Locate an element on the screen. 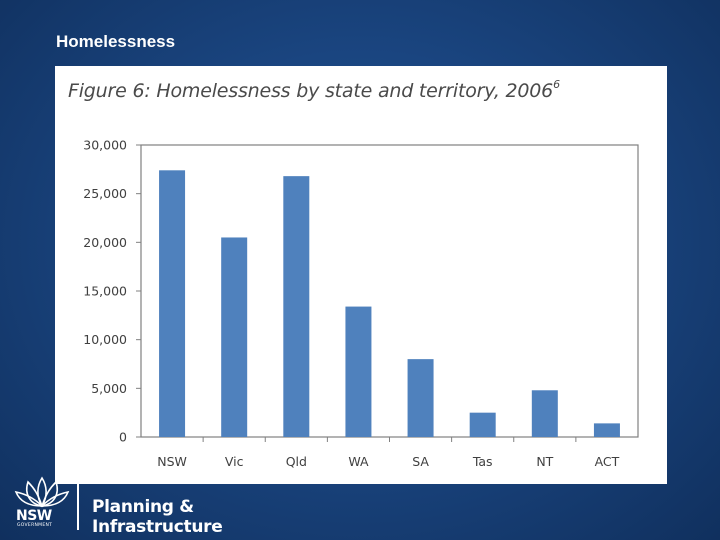 Image resolution: width=720 pixels, height=540 pixels. logo-nsw-text: NSW is located at coordinates (34, 516).